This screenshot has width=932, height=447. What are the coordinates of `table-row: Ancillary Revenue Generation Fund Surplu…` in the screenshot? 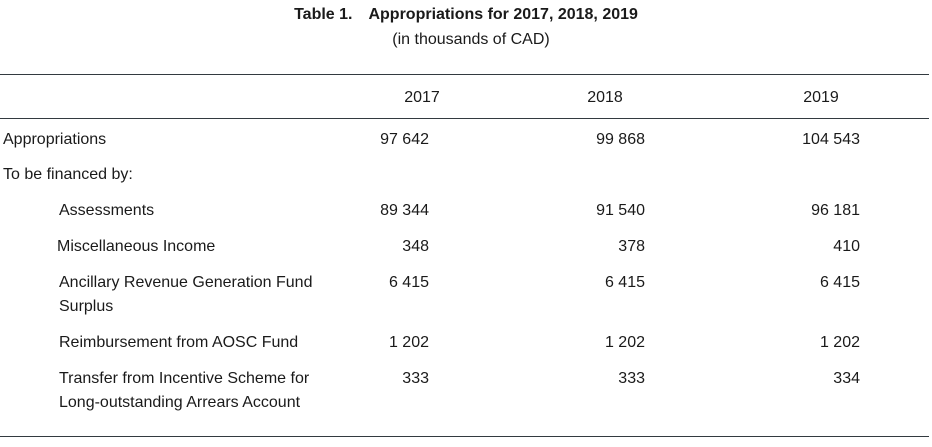 It's located at (464, 295).